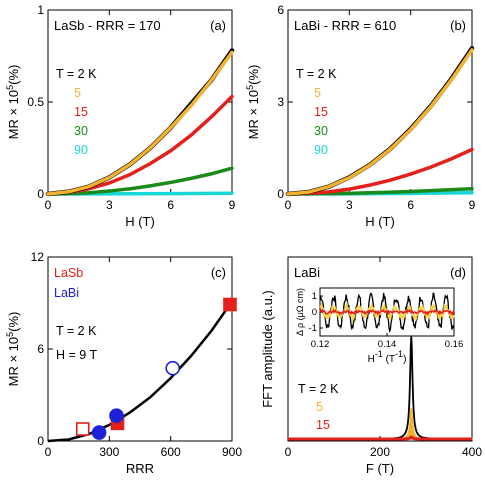  Describe the element at coordinates (218, 272) in the screenshot. I see `panel-tag: (c)` at that location.